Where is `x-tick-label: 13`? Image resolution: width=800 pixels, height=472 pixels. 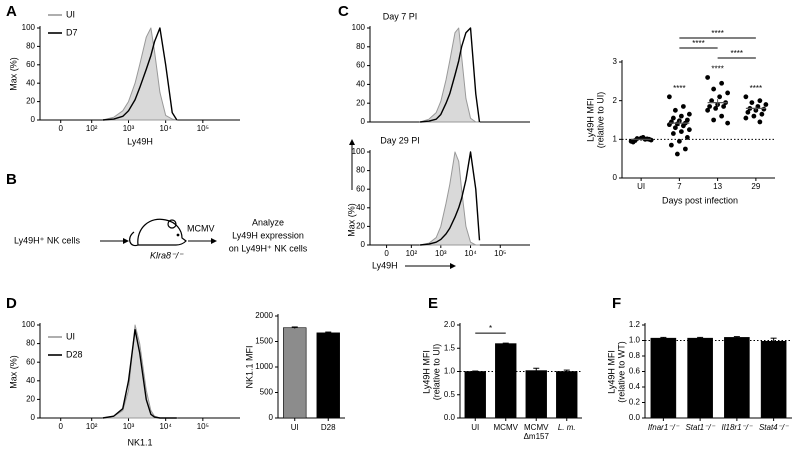
x-tick-label: 13 is located at coordinates (717, 186).